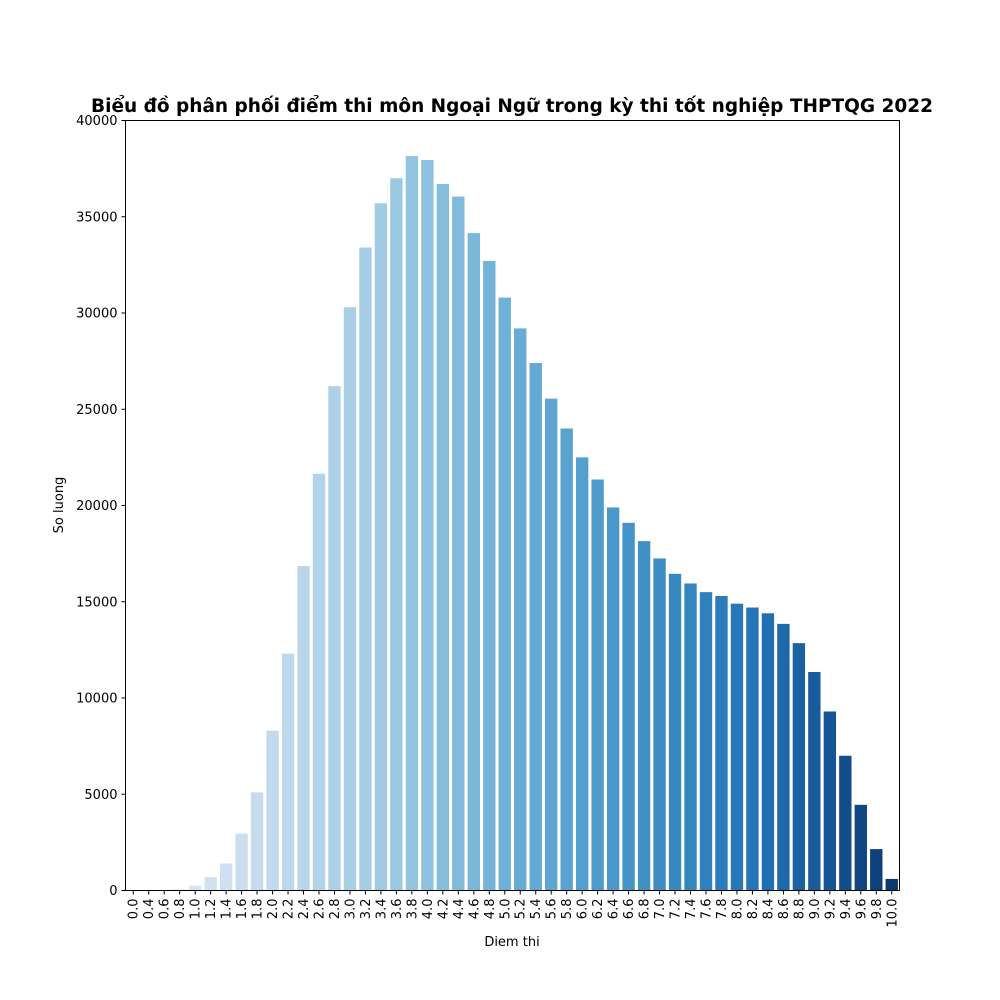 This screenshot has height=1000, width=1000. What do you see at coordinates (428, 909) in the screenshot?
I see `x-tick-label: 4.0` at bounding box center [428, 909].